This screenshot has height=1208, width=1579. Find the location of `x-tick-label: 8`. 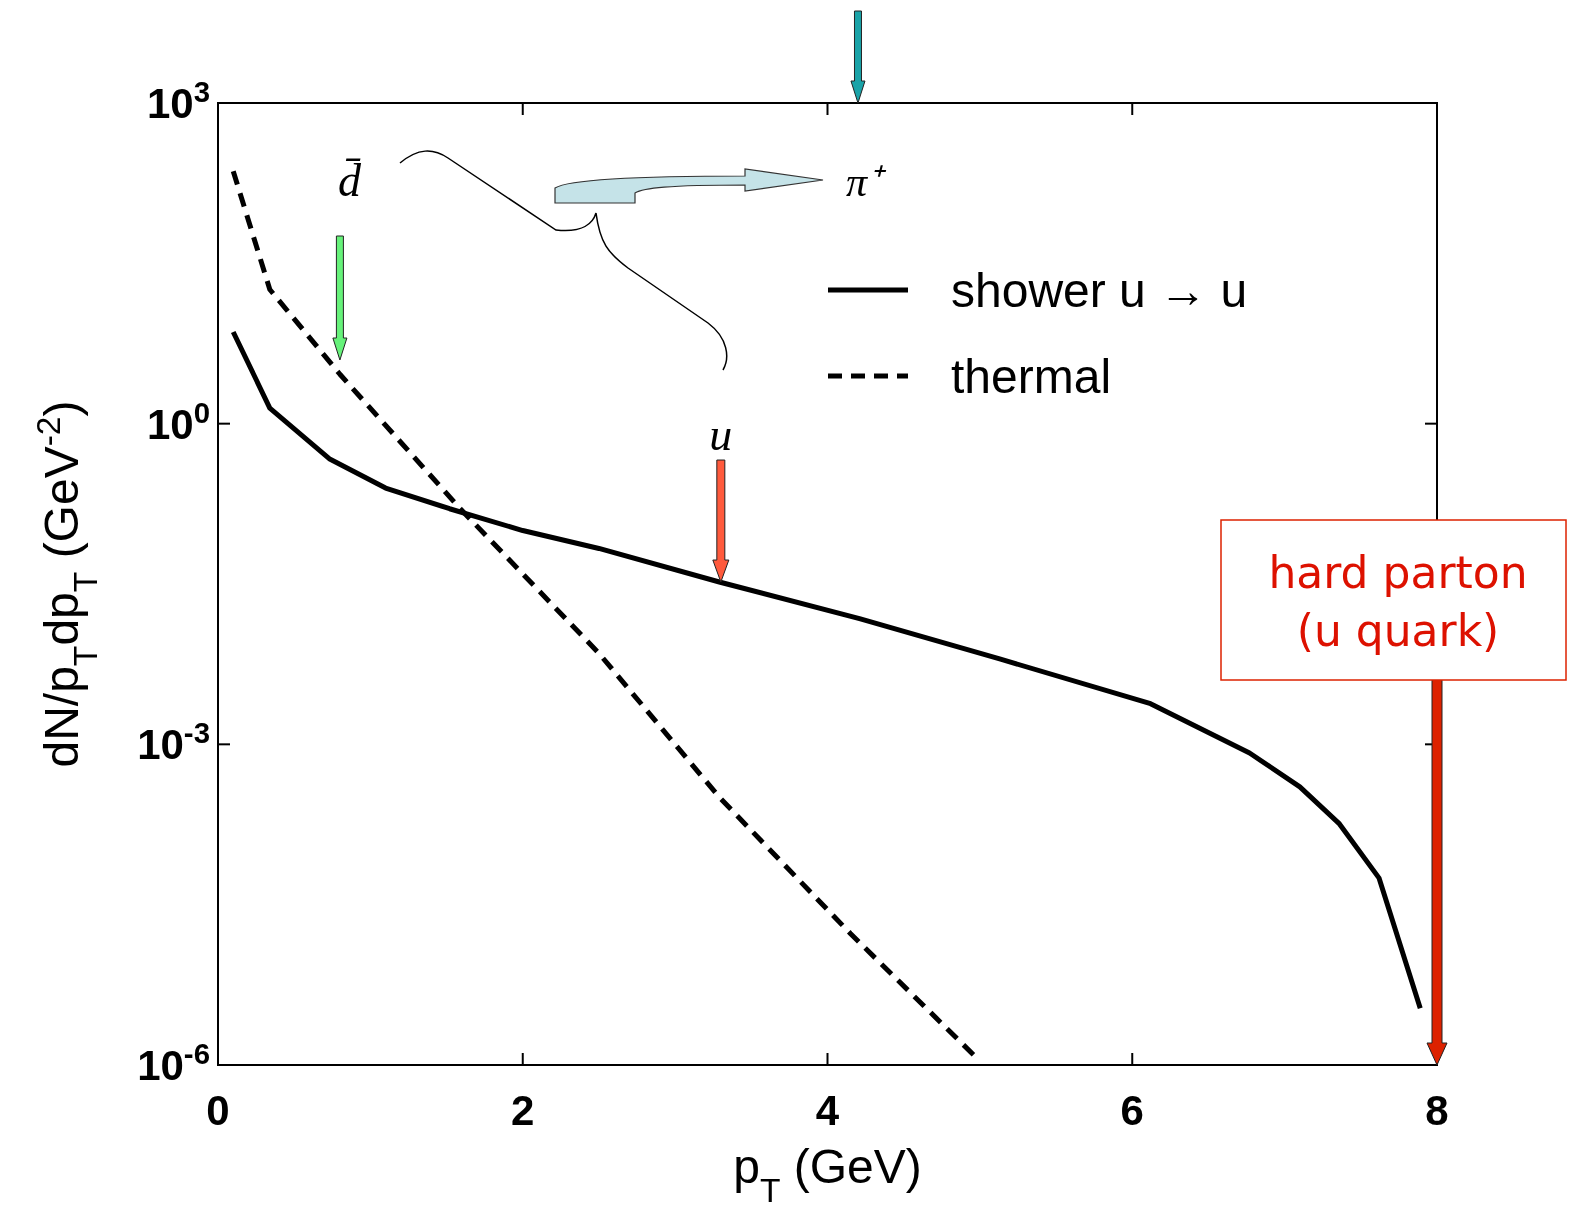

x-tick-label: 8 is located at coordinates (1437, 1110).